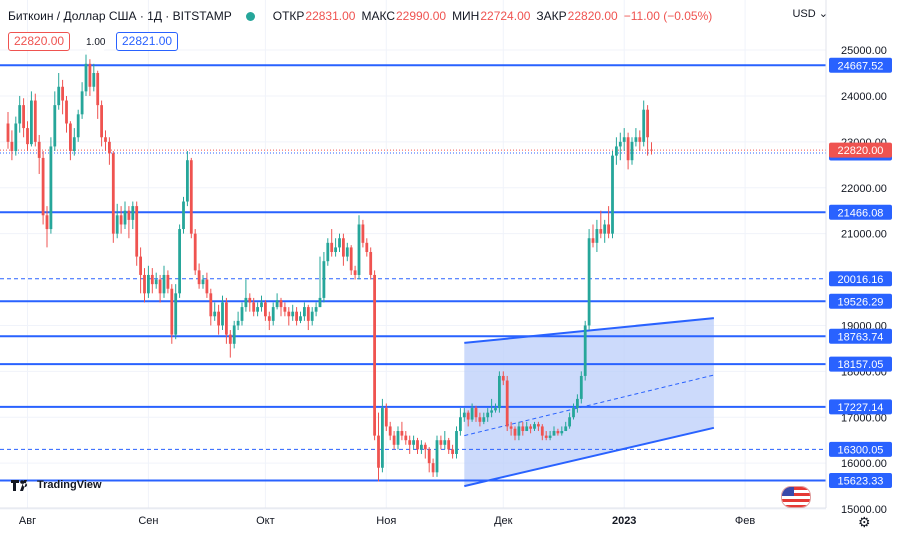  What do you see at coordinates (864, 51) in the screenshot?
I see `price-tick-label: 25000.00` at bounding box center [864, 51].